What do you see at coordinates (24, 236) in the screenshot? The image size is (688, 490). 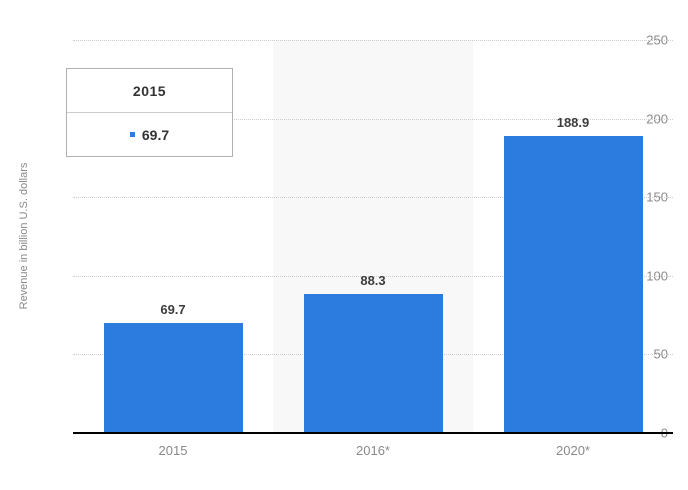 I see `y-axis-title: Revenue in billion U.S. dollars` at bounding box center [24, 236].